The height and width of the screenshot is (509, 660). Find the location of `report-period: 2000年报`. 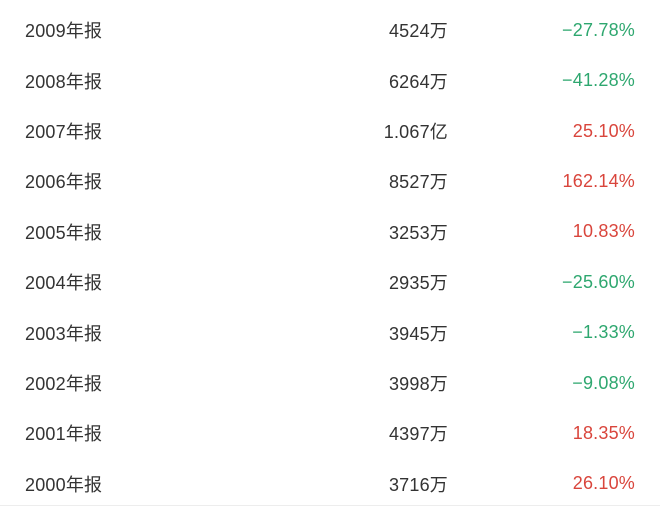

report-period: 2000年报 is located at coordinates (64, 484).